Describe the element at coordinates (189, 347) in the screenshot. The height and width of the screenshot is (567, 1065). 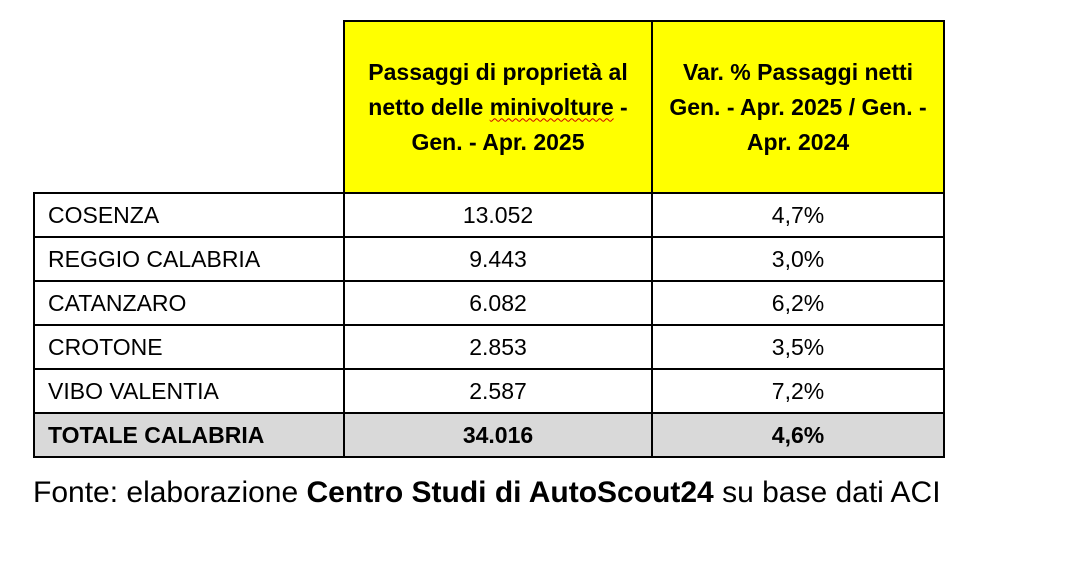
I see `province-name: CROTONE` at that location.